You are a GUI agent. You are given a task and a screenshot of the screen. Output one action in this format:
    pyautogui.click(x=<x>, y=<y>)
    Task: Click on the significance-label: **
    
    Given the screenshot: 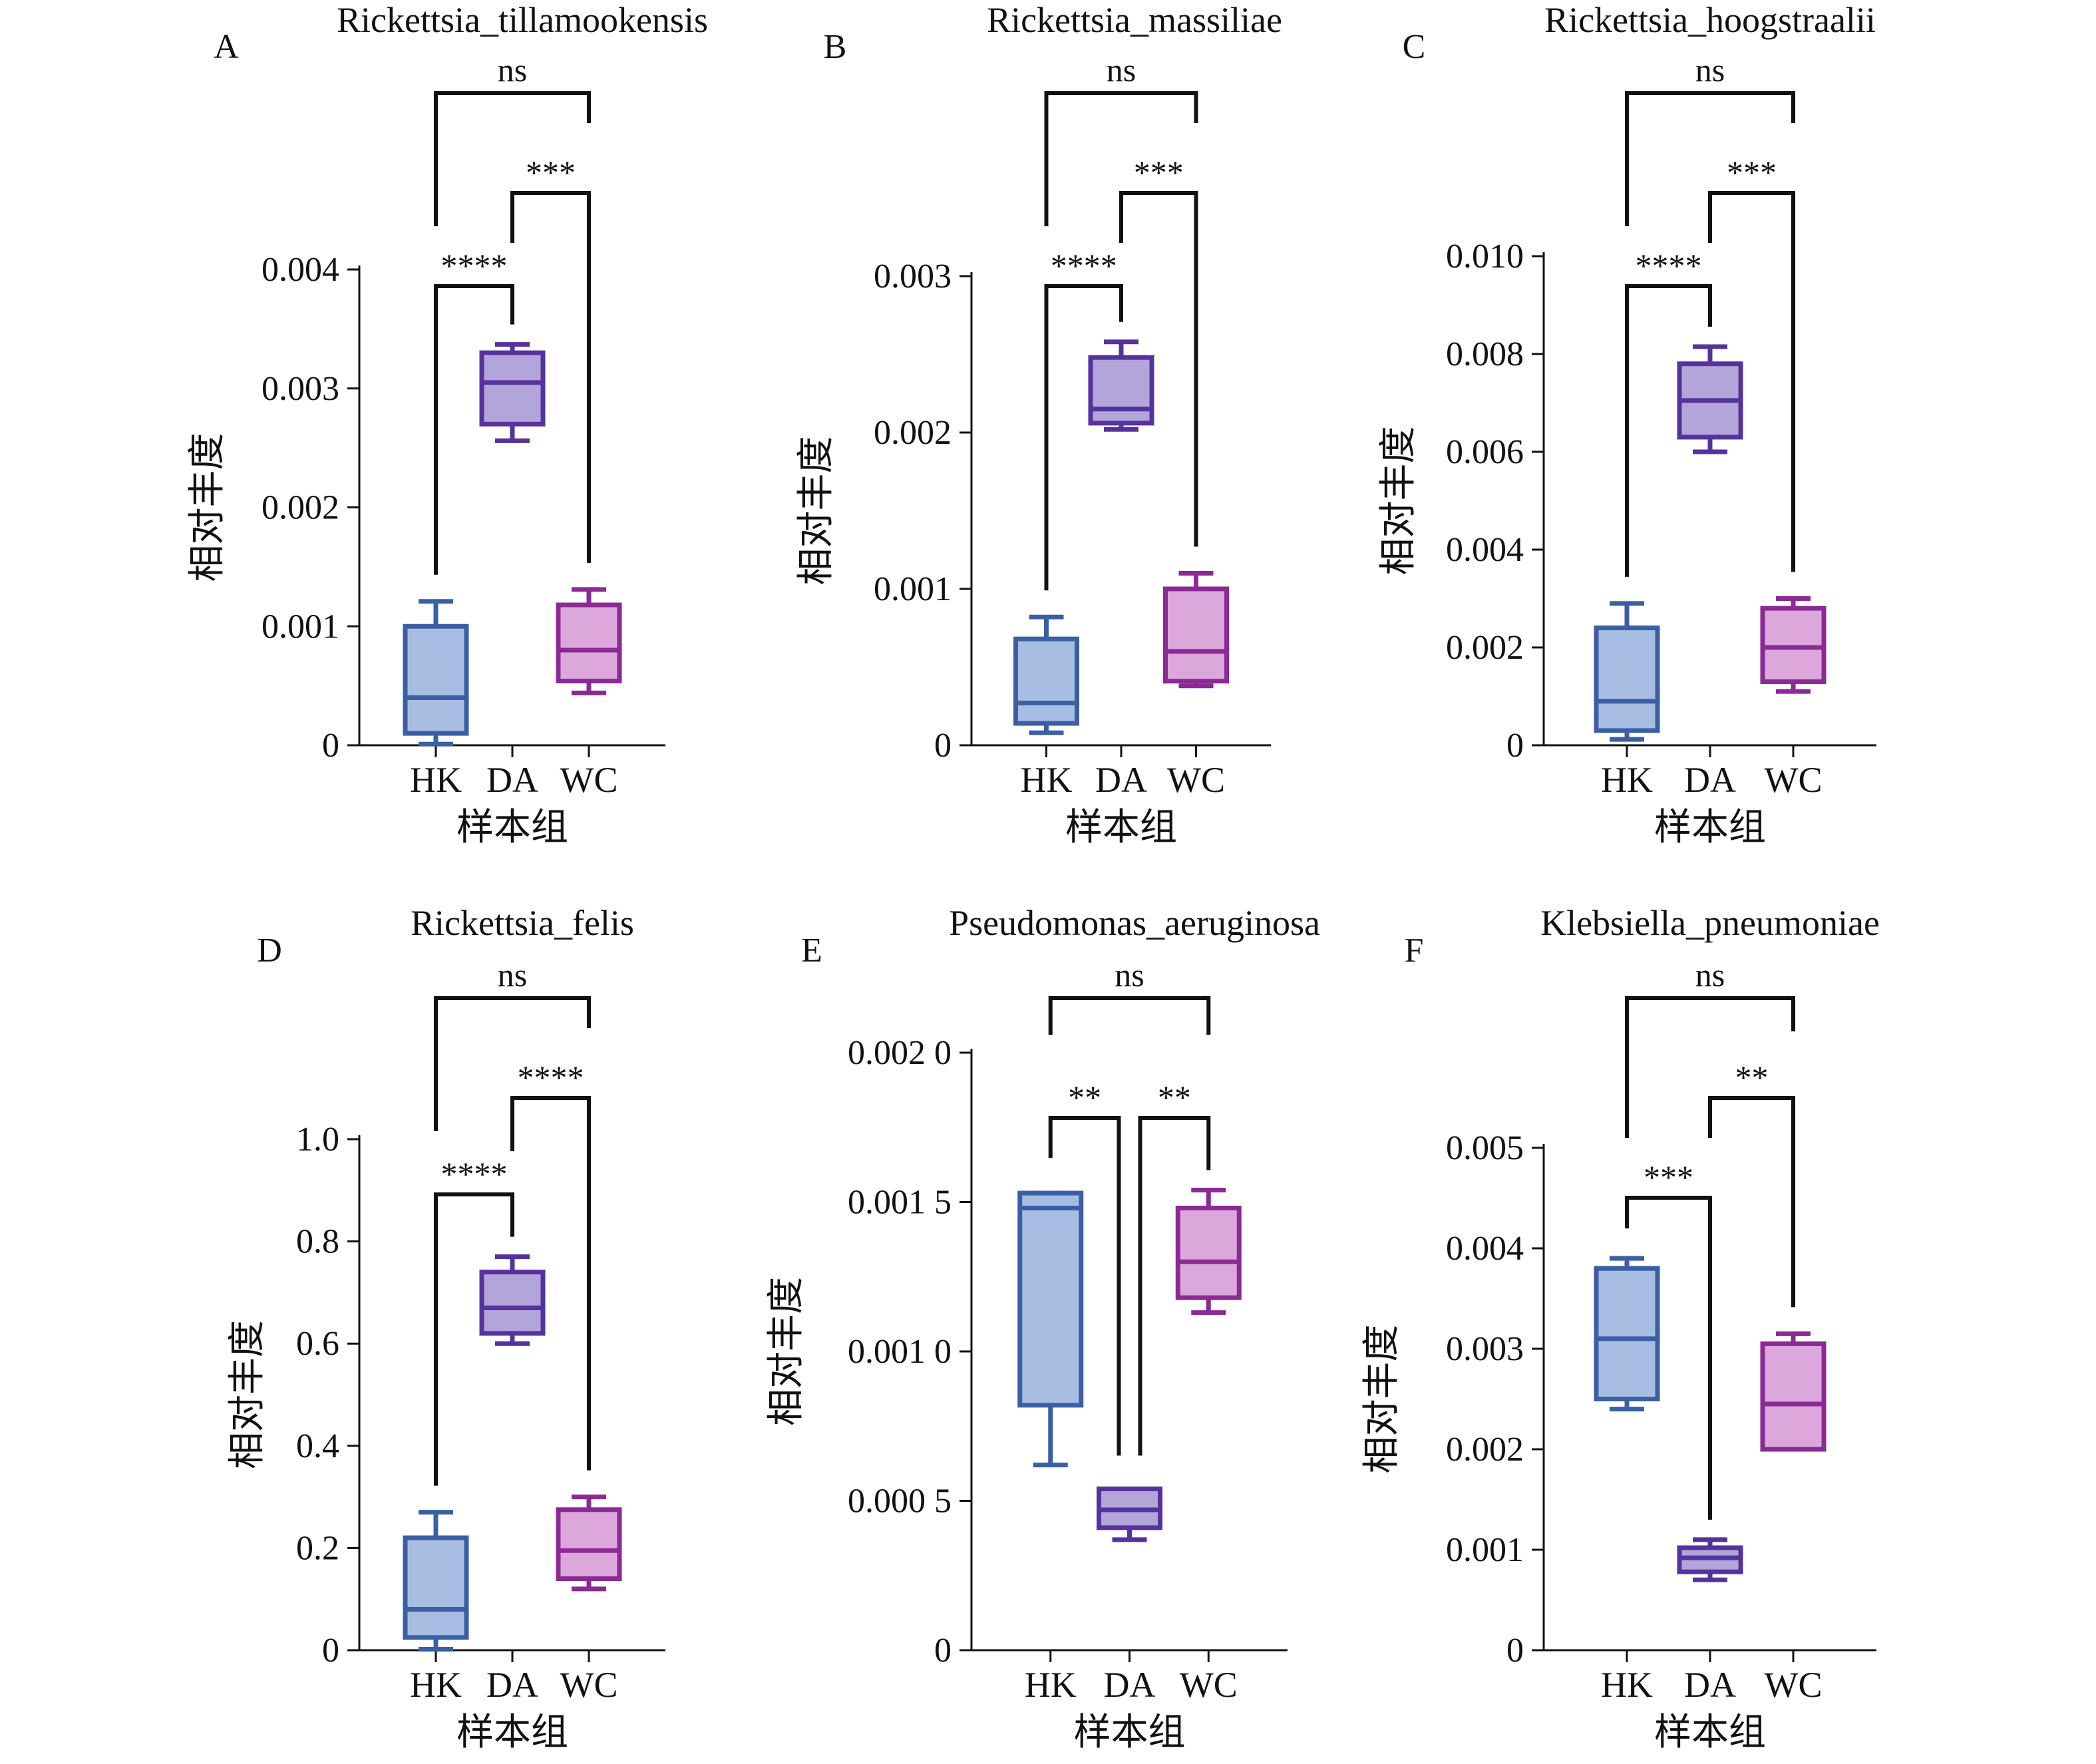 What is the action you would take?
    pyautogui.click(x=1174, y=1097)
    